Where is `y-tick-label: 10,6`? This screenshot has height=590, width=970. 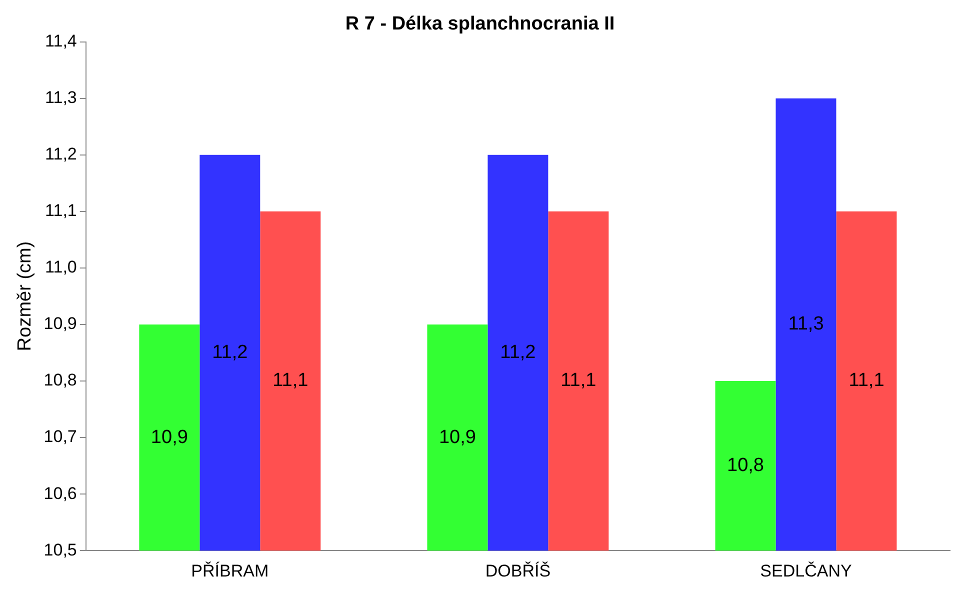
y-tick-label: 10,6 is located at coordinates (60, 493).